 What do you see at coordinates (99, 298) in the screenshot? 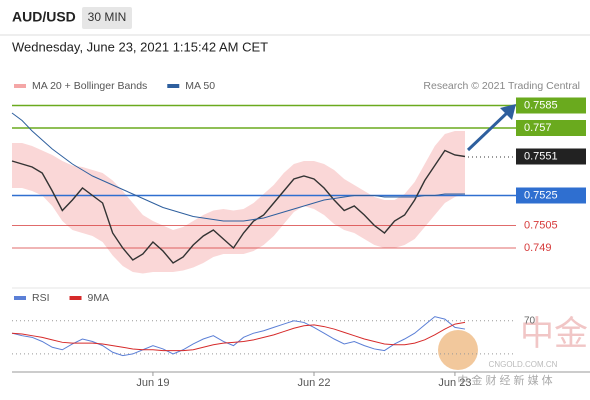
I see `legend-label: 9MA` at bounding box center [99, 298].